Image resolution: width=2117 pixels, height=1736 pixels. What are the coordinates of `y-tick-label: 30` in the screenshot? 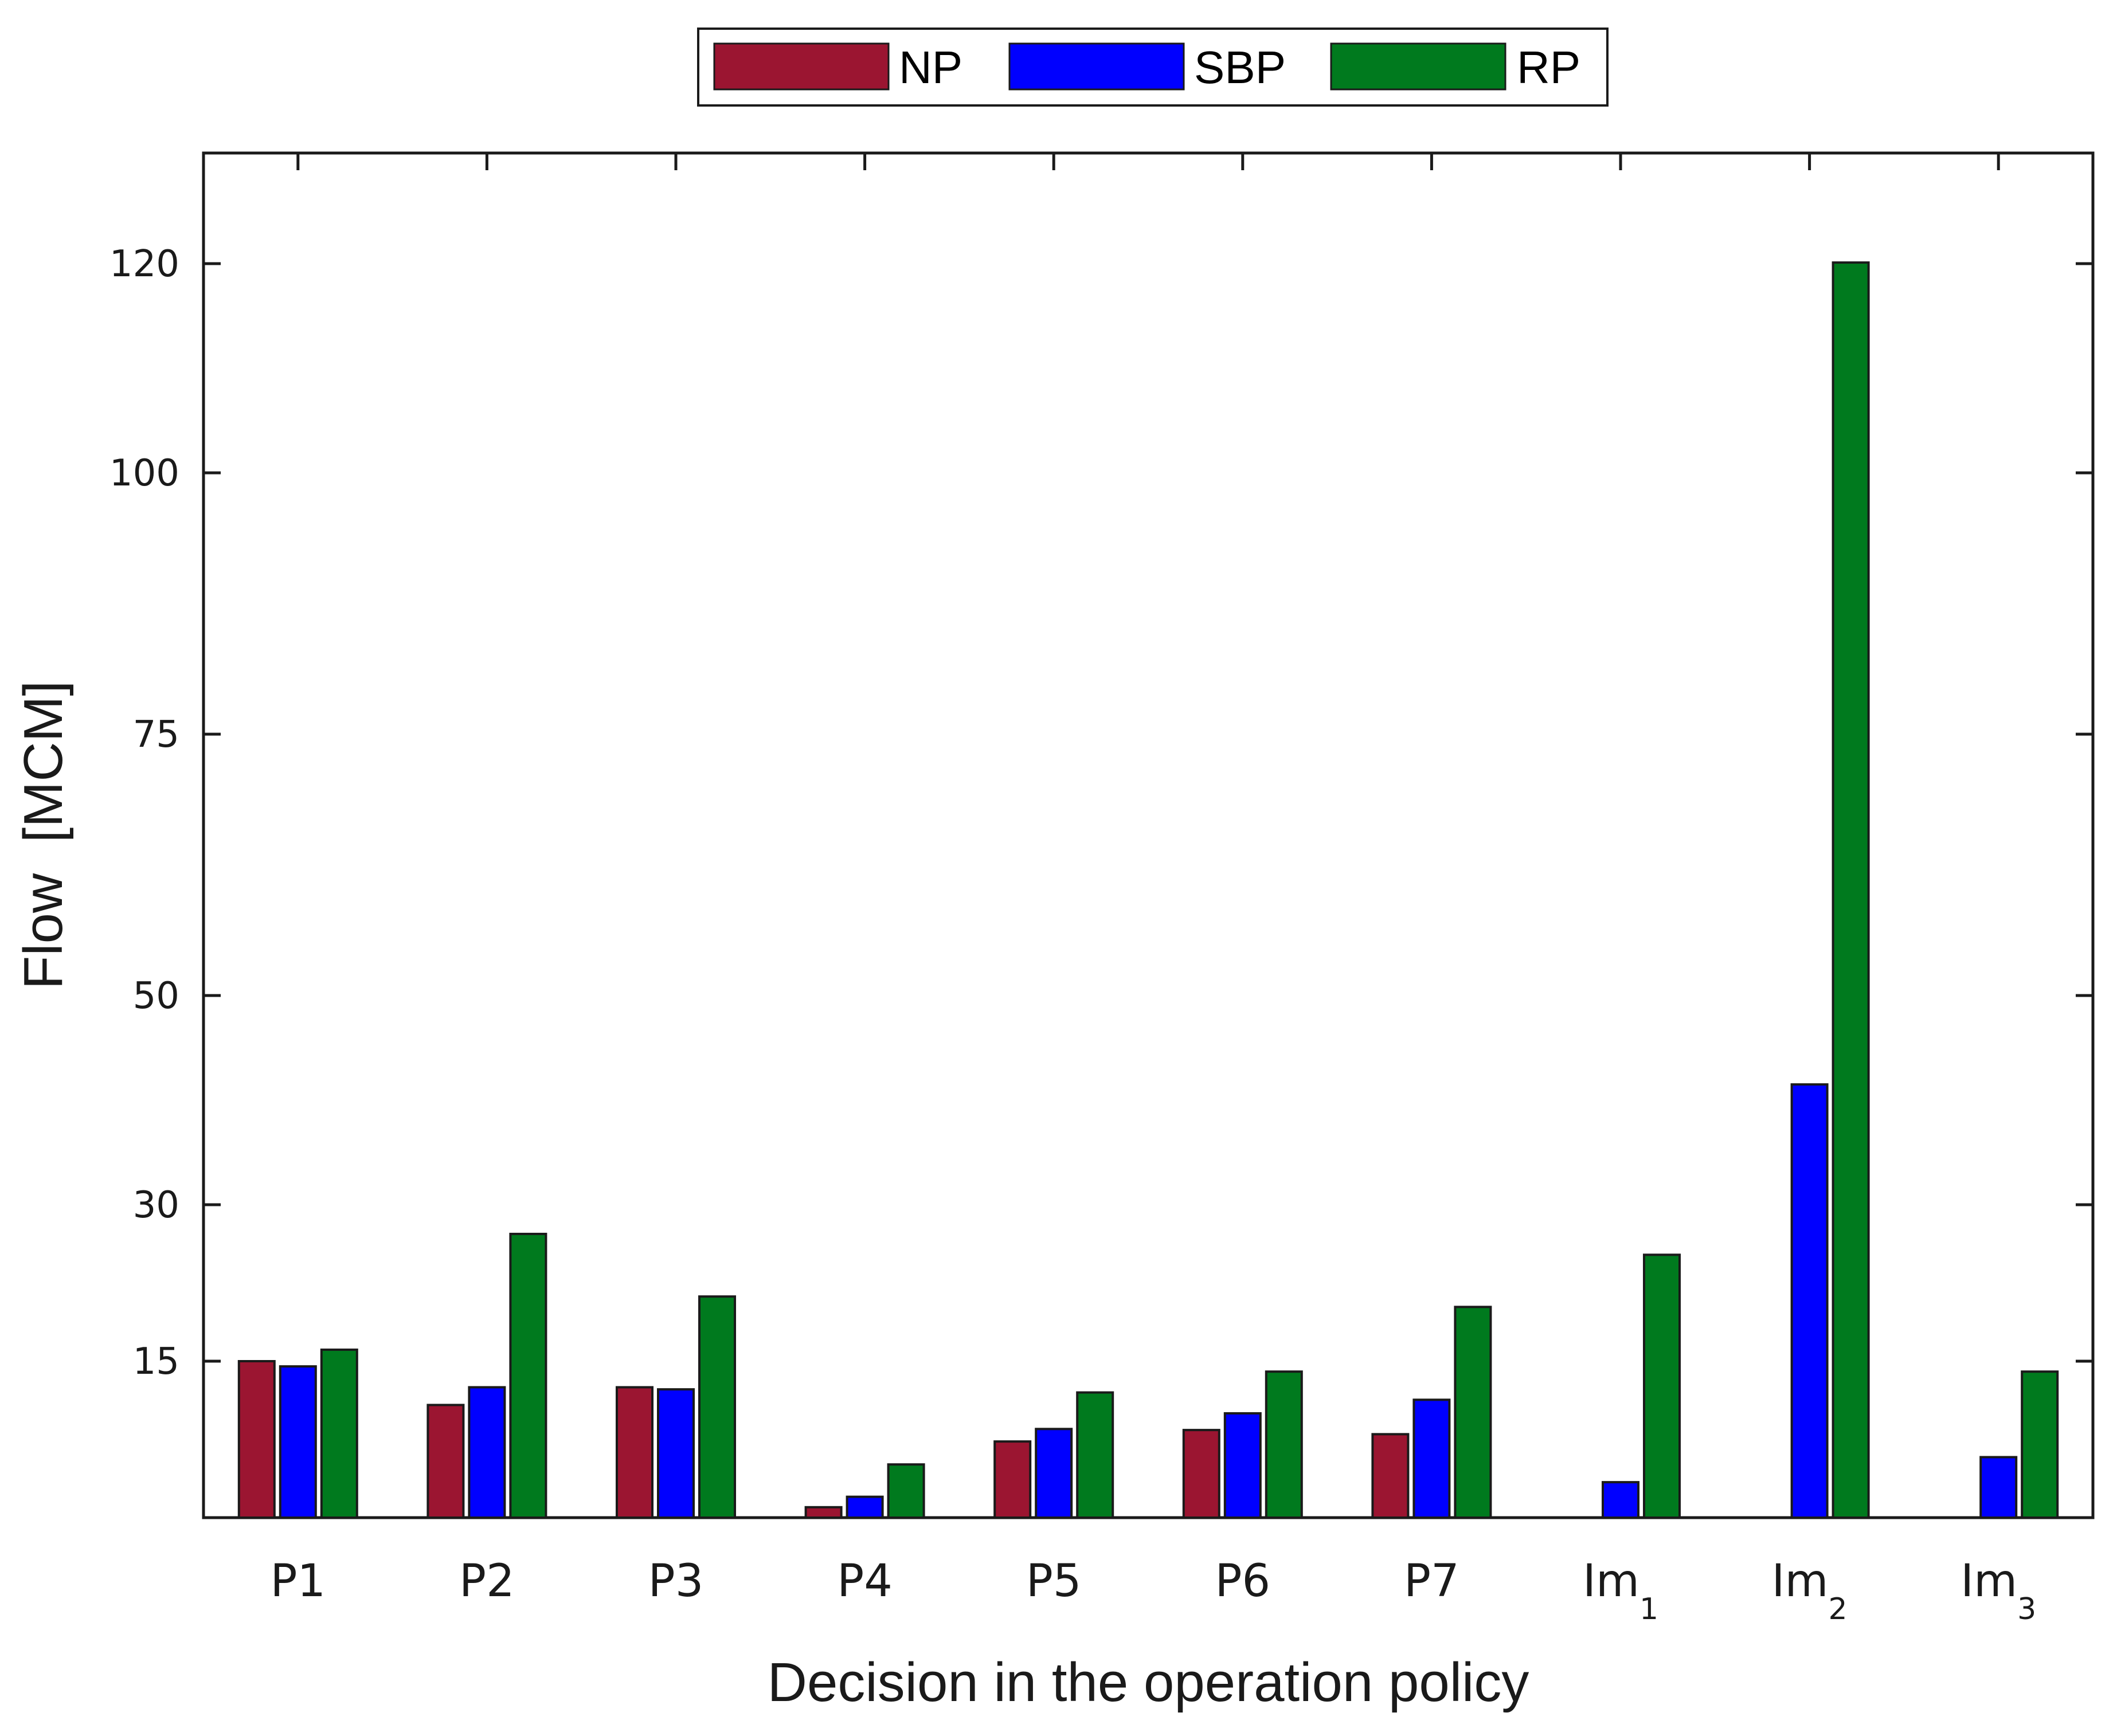 It's located at (156, 1205).